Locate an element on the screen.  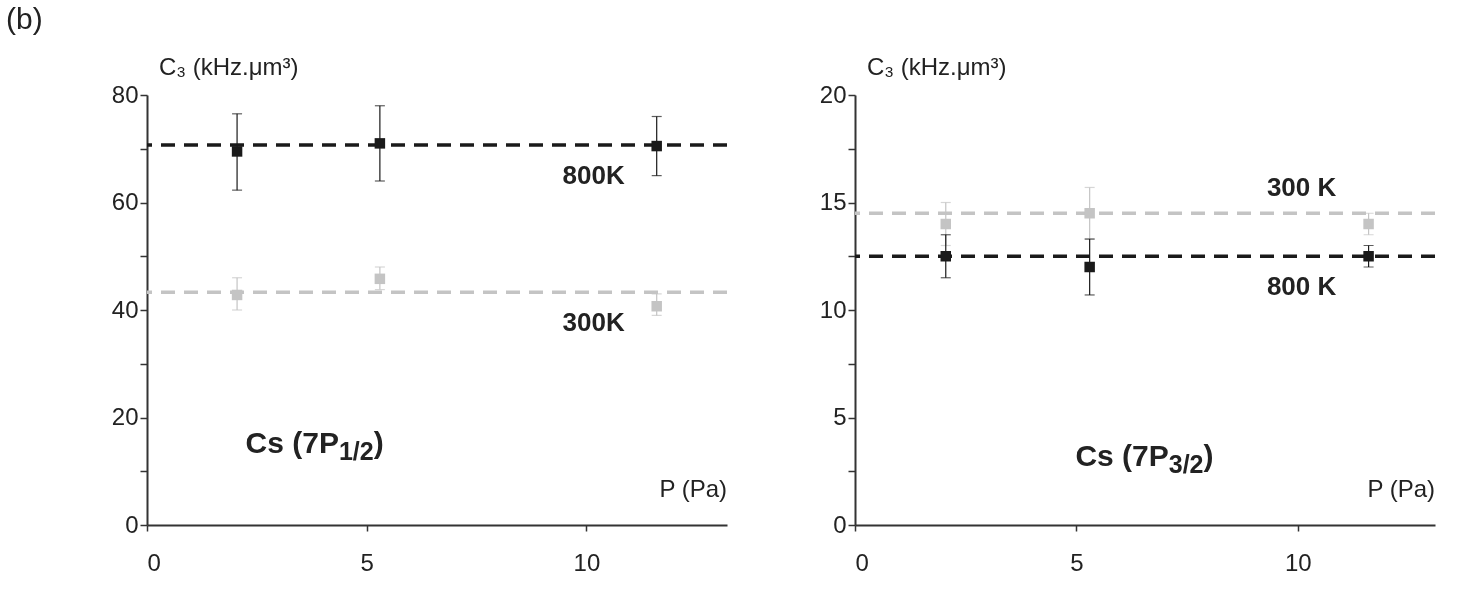
y-tick-label: 10 is located at coordinates (833, 309).